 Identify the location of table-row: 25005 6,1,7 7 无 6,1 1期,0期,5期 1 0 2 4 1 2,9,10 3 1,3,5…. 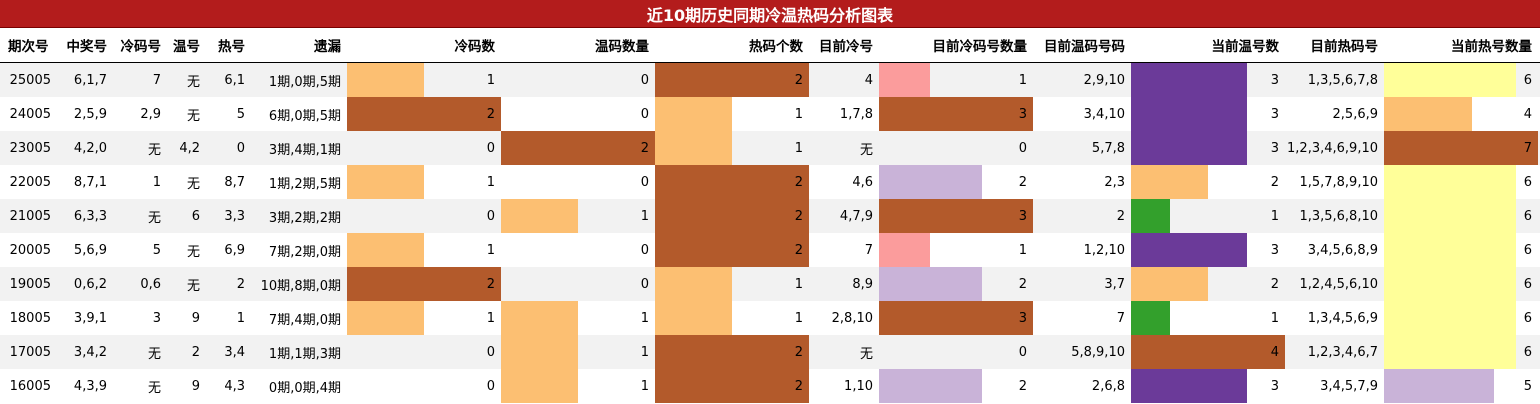
(770, 80).